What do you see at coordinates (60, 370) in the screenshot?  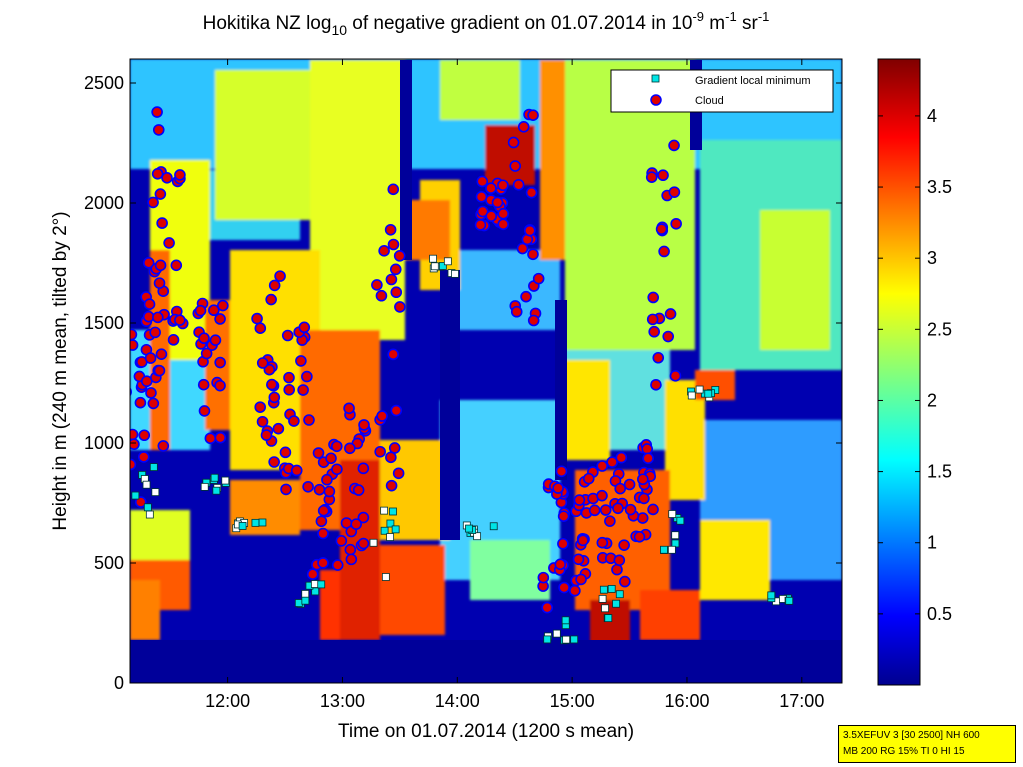 I see `y-axis-label: Height in m (240 m mean, tilted by 2°)` at bounding box center [60, 370].